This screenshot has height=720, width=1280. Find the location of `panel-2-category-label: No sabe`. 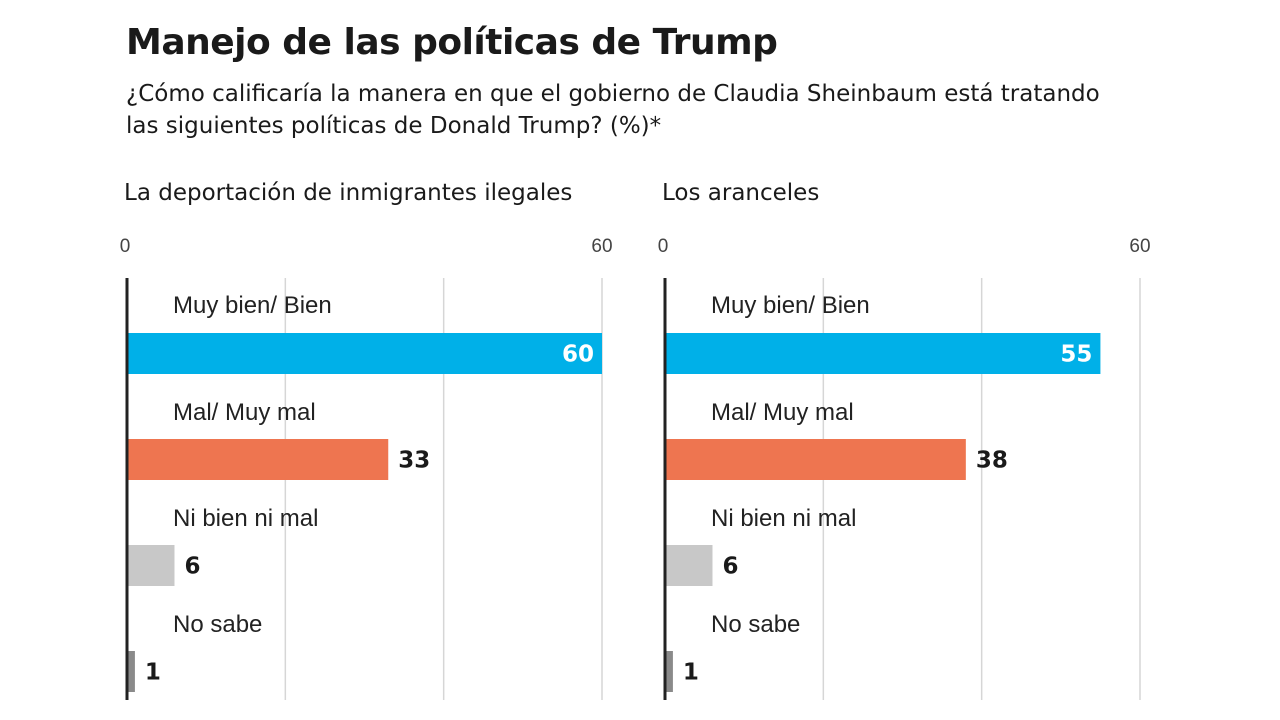

panel-2-category-label: No sabe is located at coordinates (755, 624).